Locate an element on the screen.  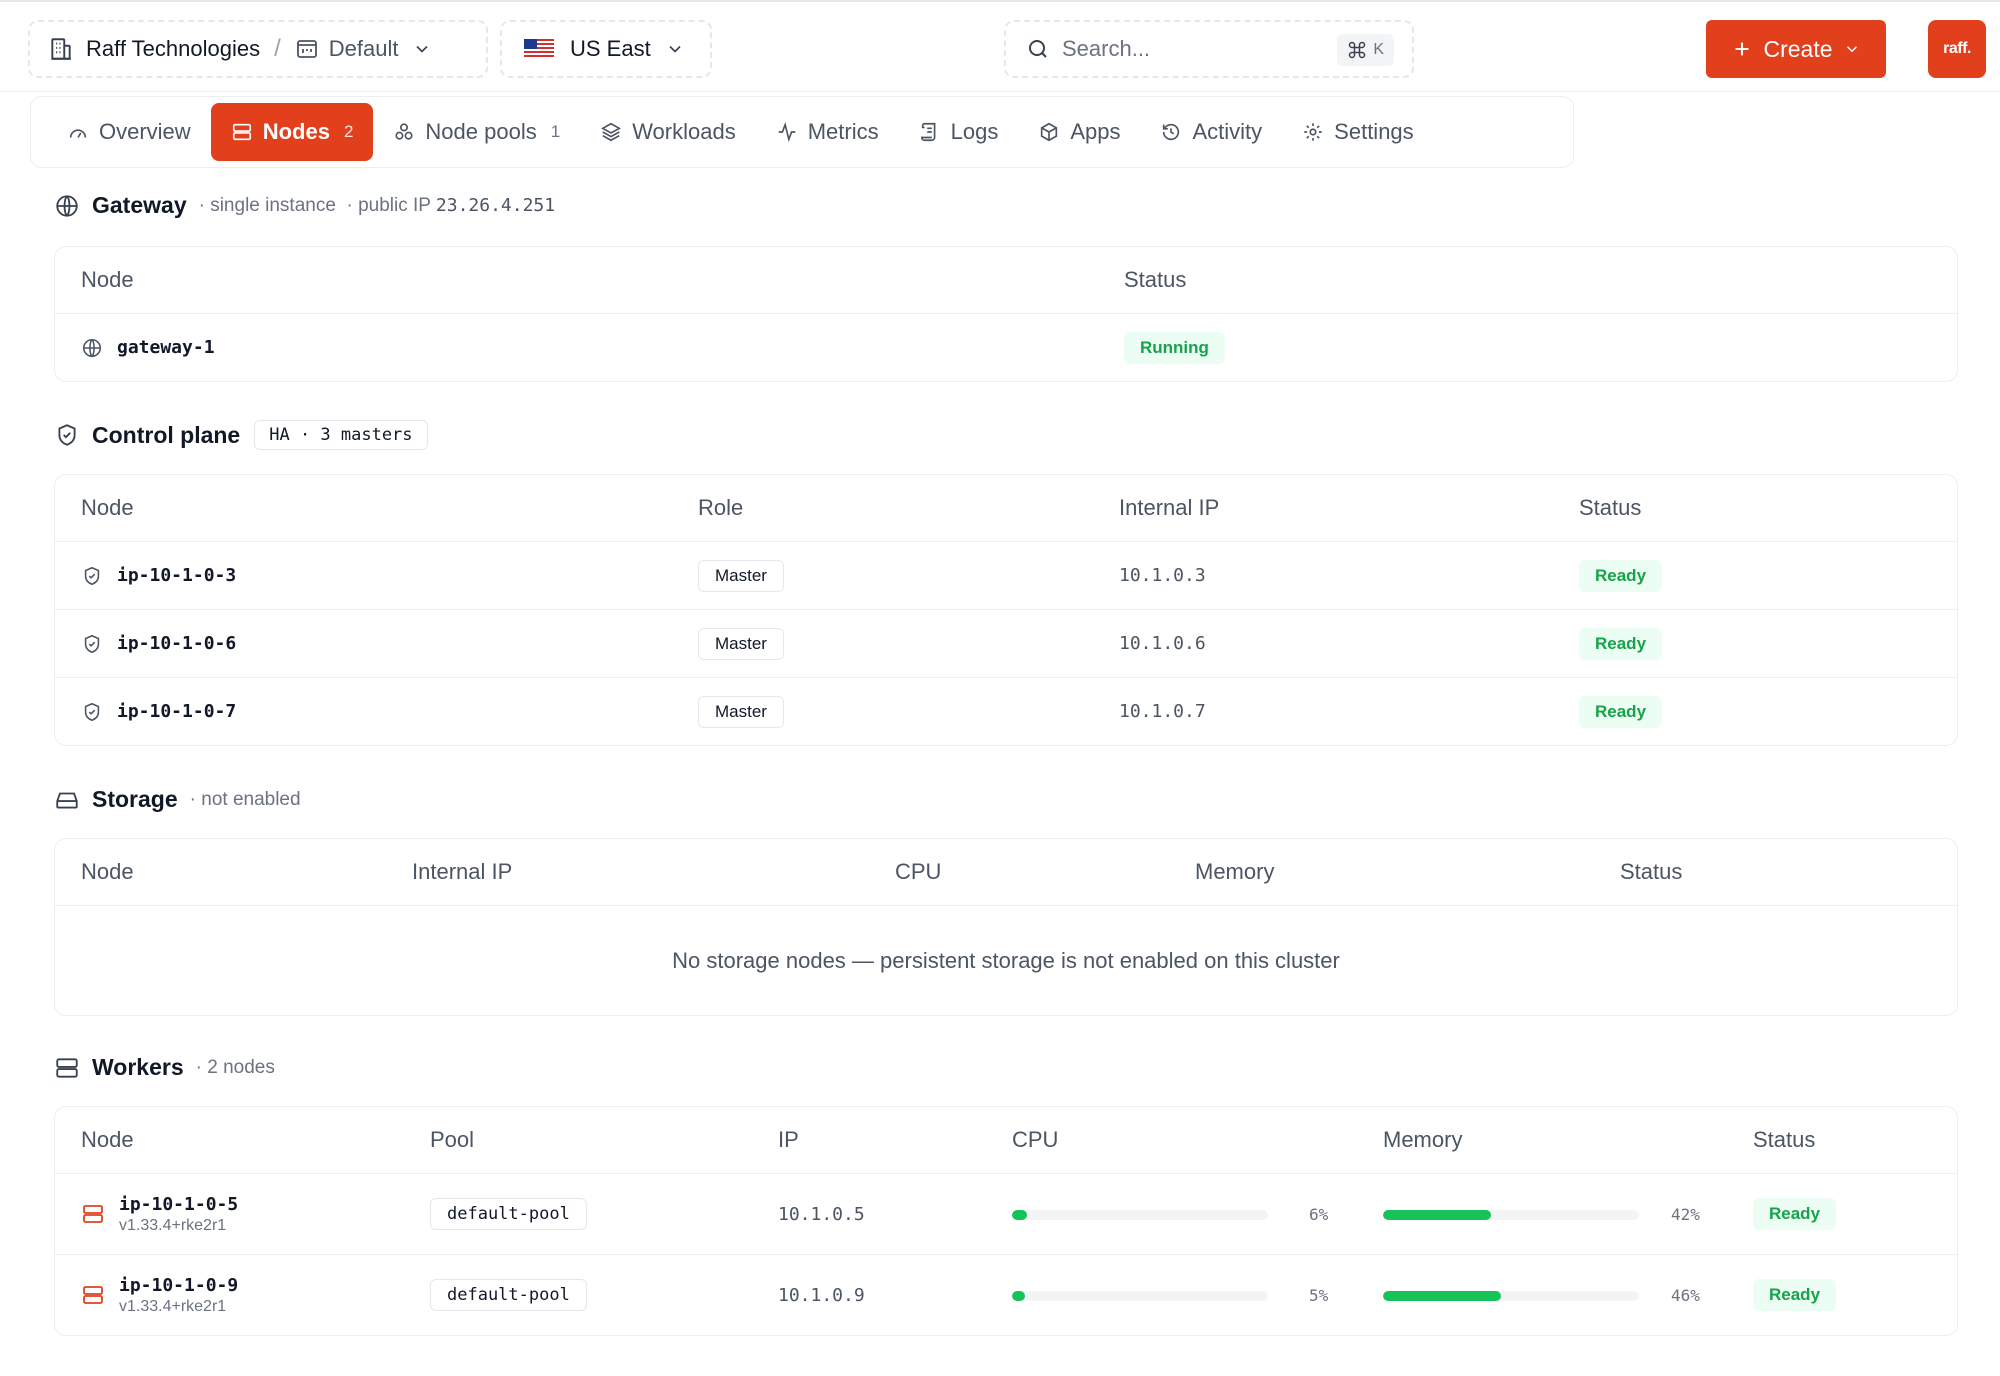
storage-title: Storage is located at coordinates (135, 799).